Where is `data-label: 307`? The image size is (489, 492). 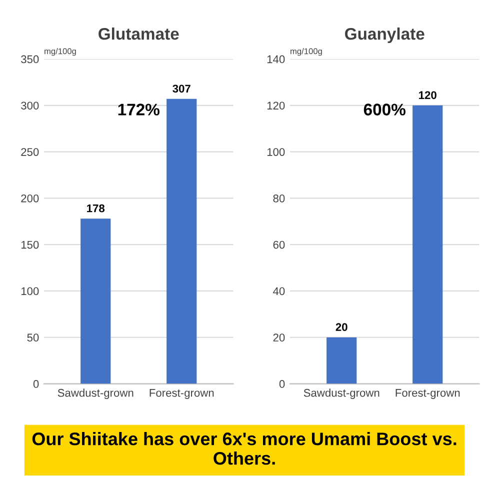 data-label: 307 is located at coordinates (181, 88).